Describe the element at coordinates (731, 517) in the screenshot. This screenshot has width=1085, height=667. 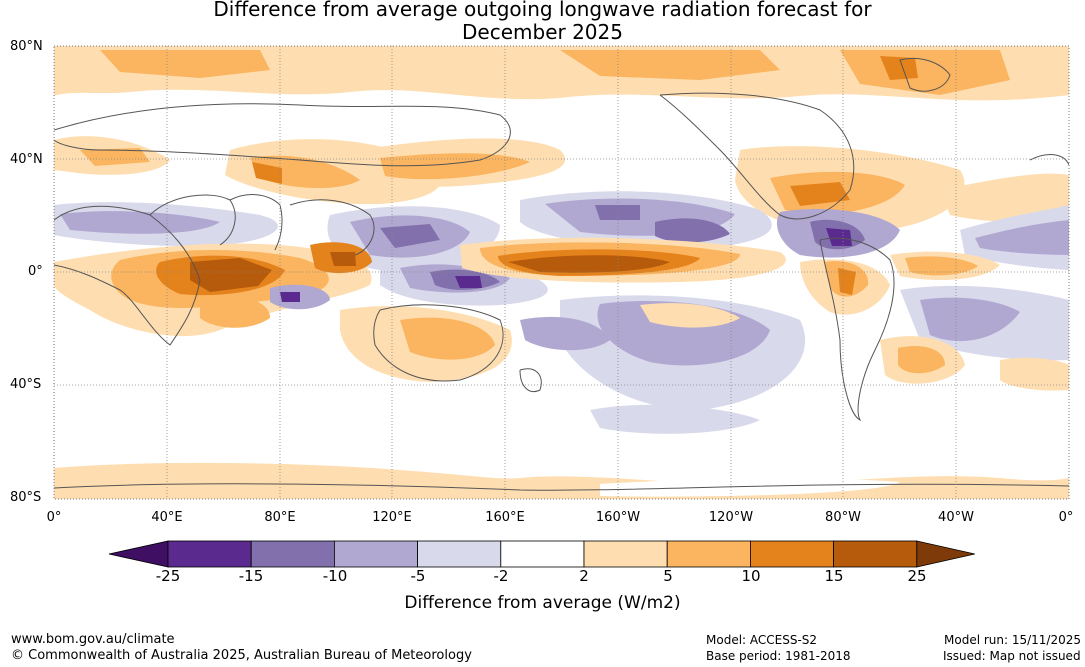
I see `lon-label-120w: 120°W` at that location.